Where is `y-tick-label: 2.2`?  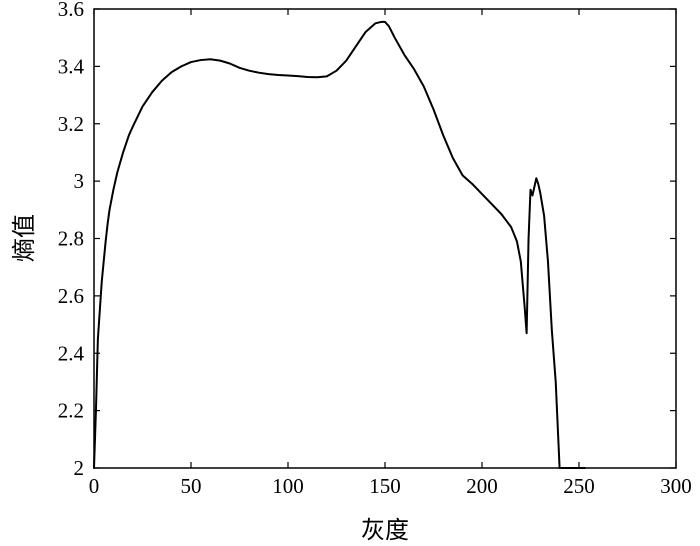
y-tick-label: 2.2 is located at coordinates (71, 411).